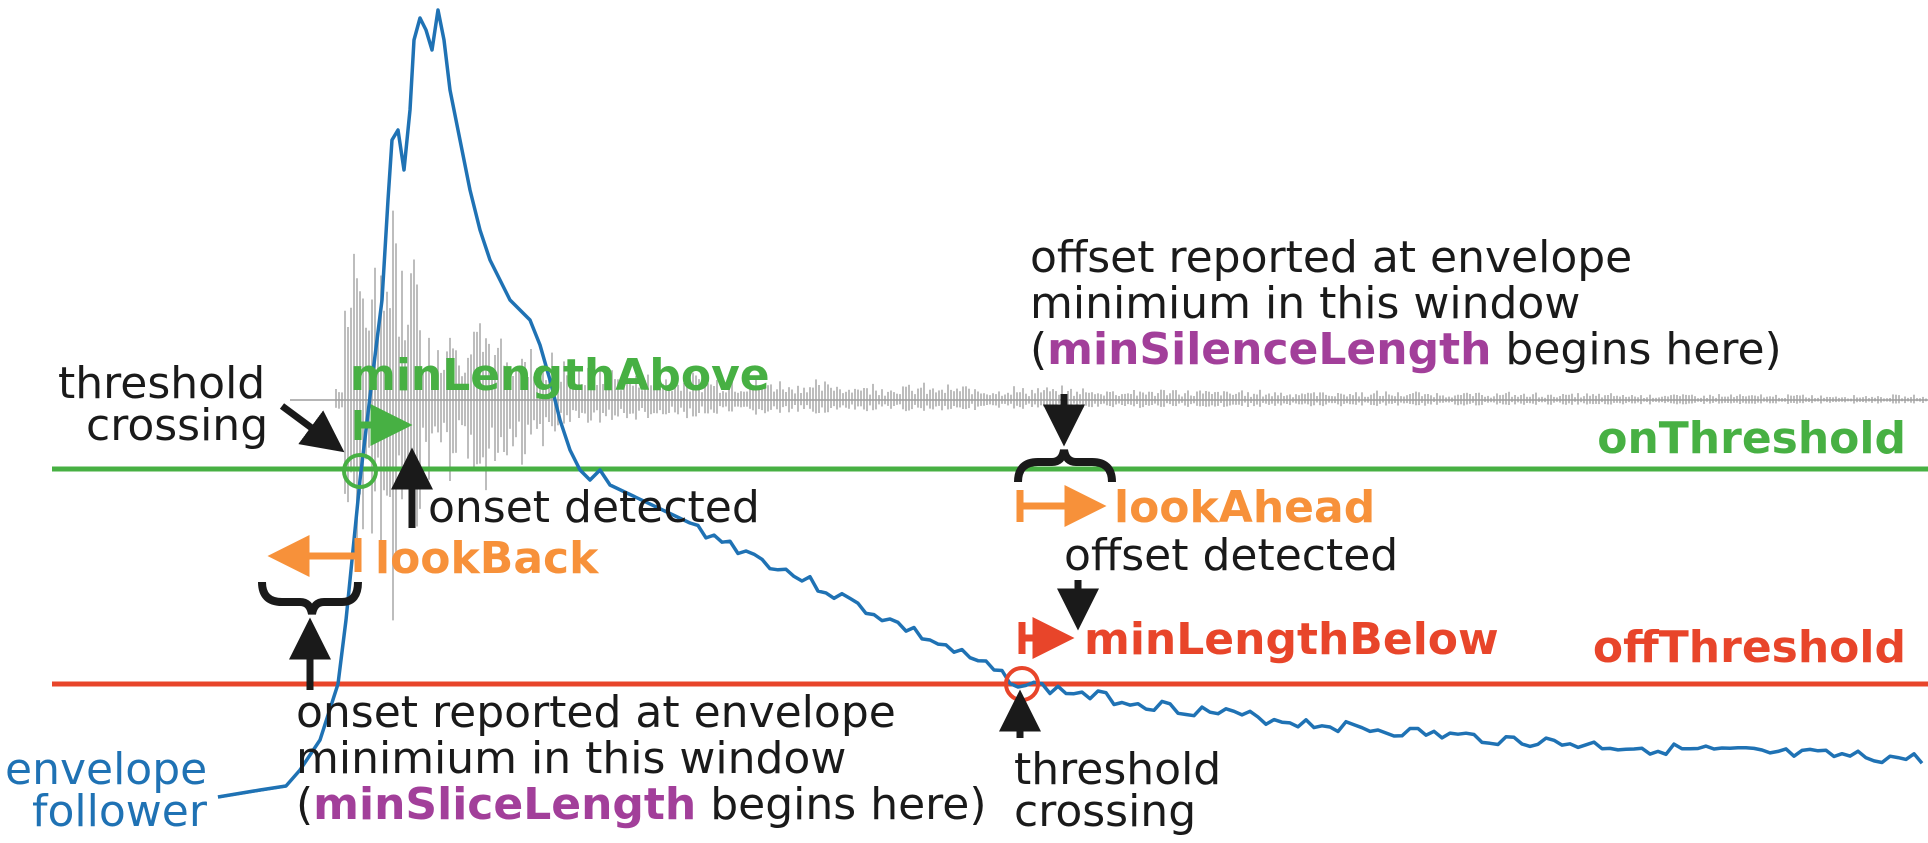 The image size is (1928, 843). What do you see at coordinates (1244, 507) in the screenshot?
I see `look-ahead-label: lookAhead` at bounding box center [1244, 507].